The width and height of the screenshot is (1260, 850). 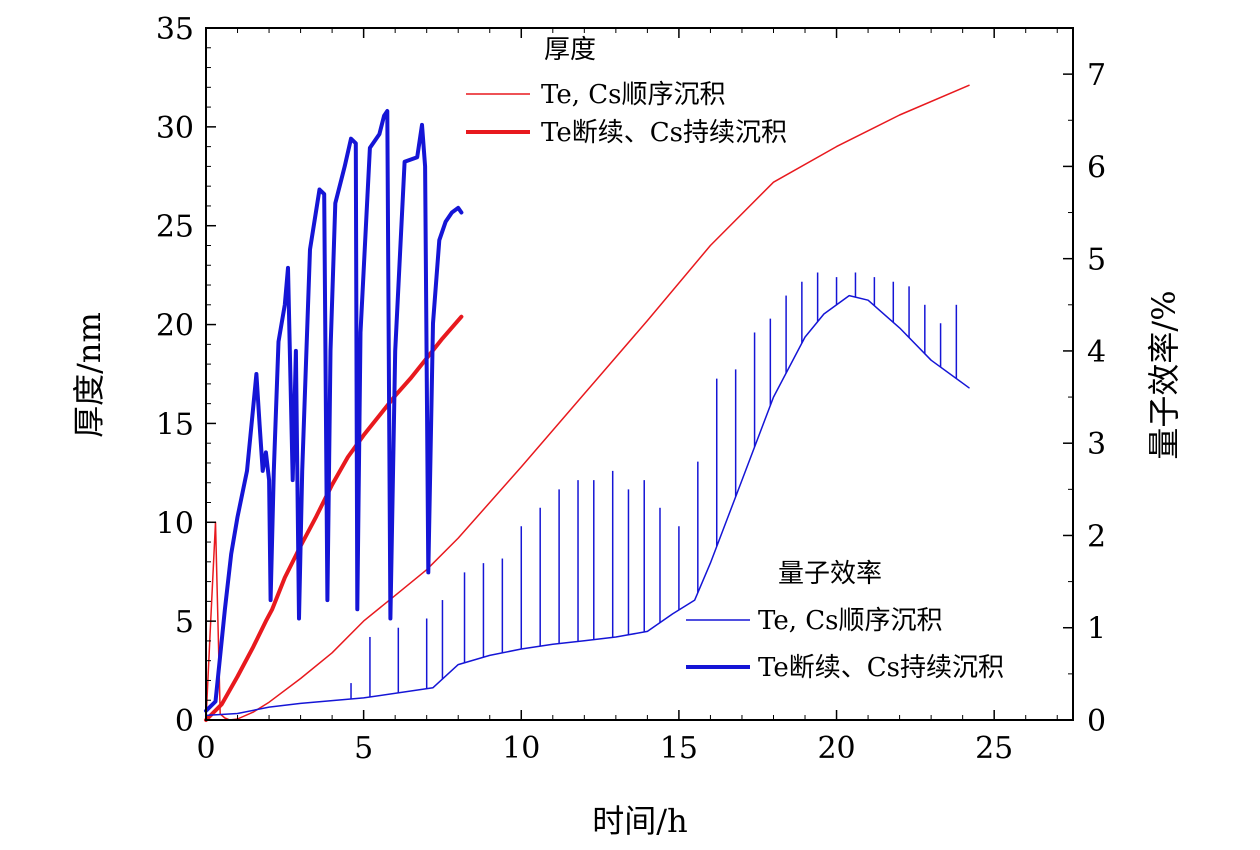 What do you see at coordinates (521, 748) in the screenshot?
I see `x-tick-label: 10` at bounding box center [521, 748].